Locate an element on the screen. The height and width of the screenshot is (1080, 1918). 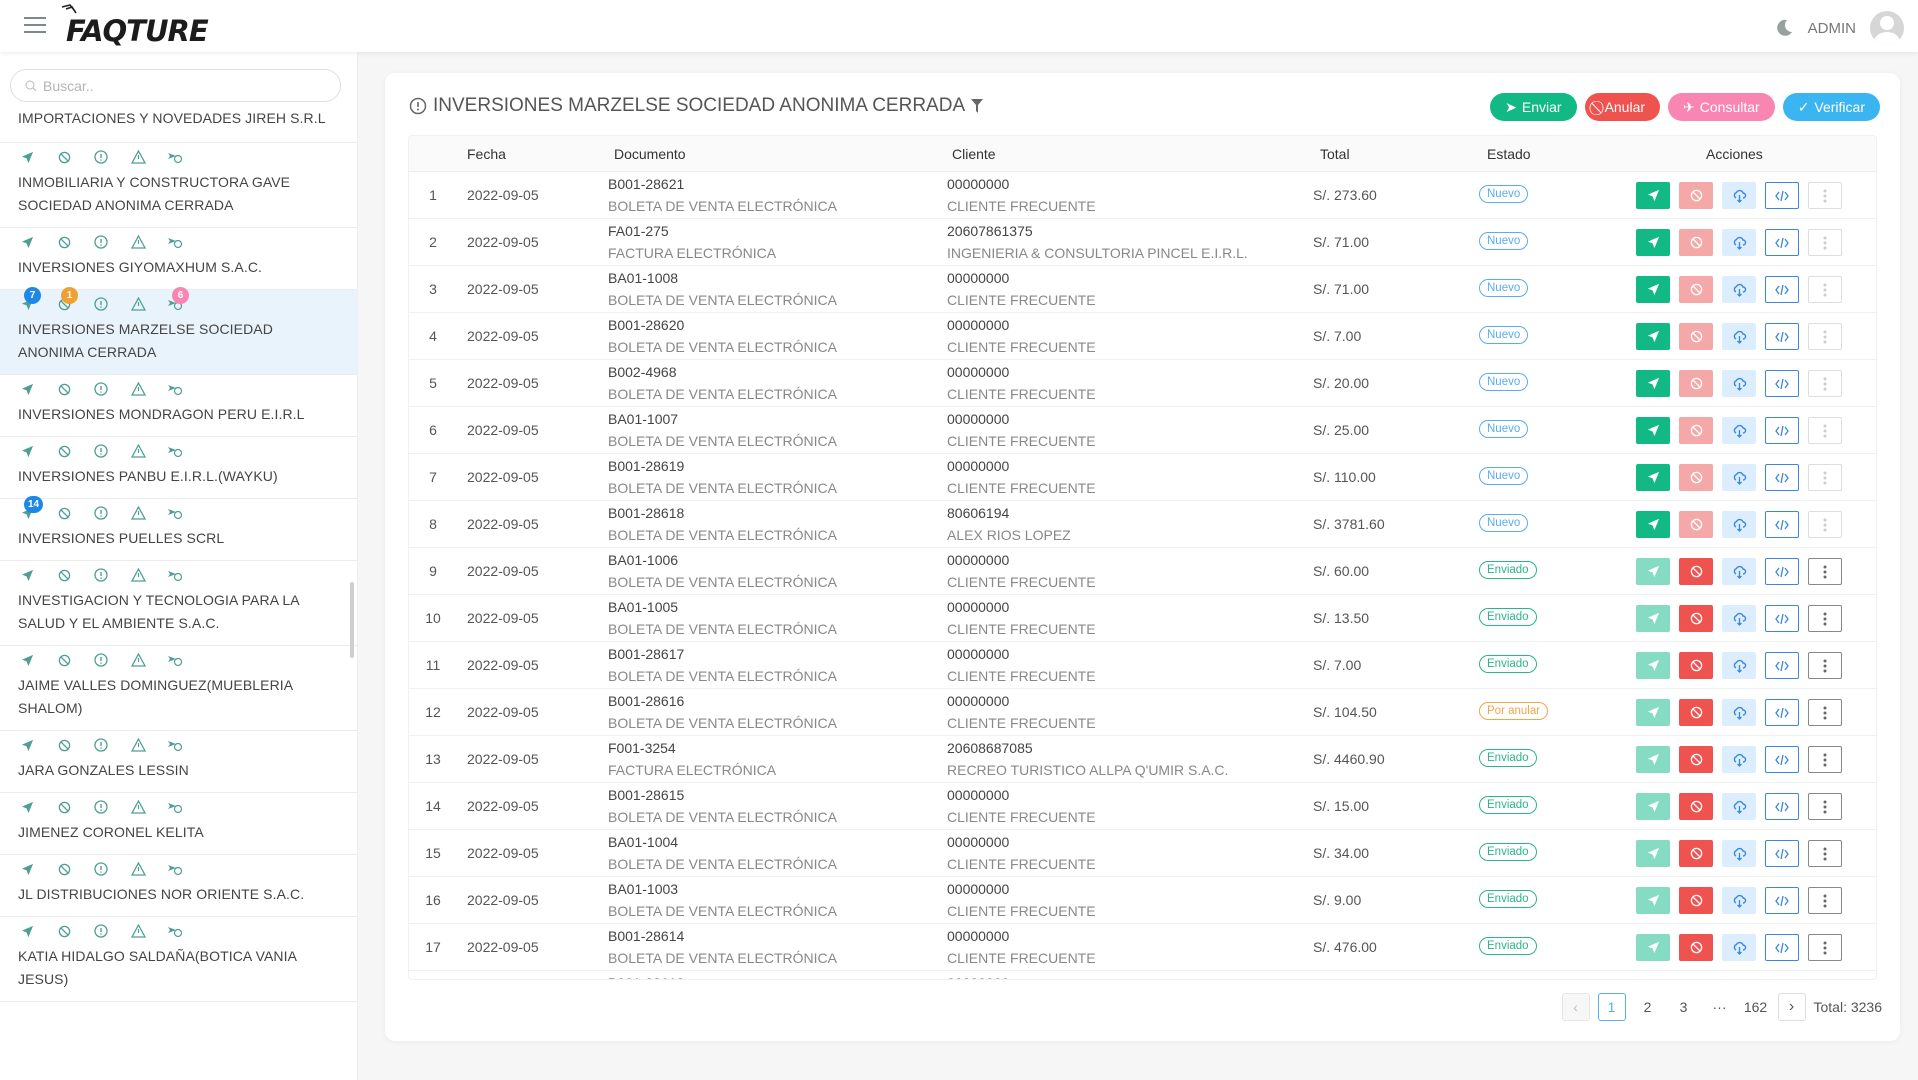
moon-icon is located at coordinates (1784, 28).